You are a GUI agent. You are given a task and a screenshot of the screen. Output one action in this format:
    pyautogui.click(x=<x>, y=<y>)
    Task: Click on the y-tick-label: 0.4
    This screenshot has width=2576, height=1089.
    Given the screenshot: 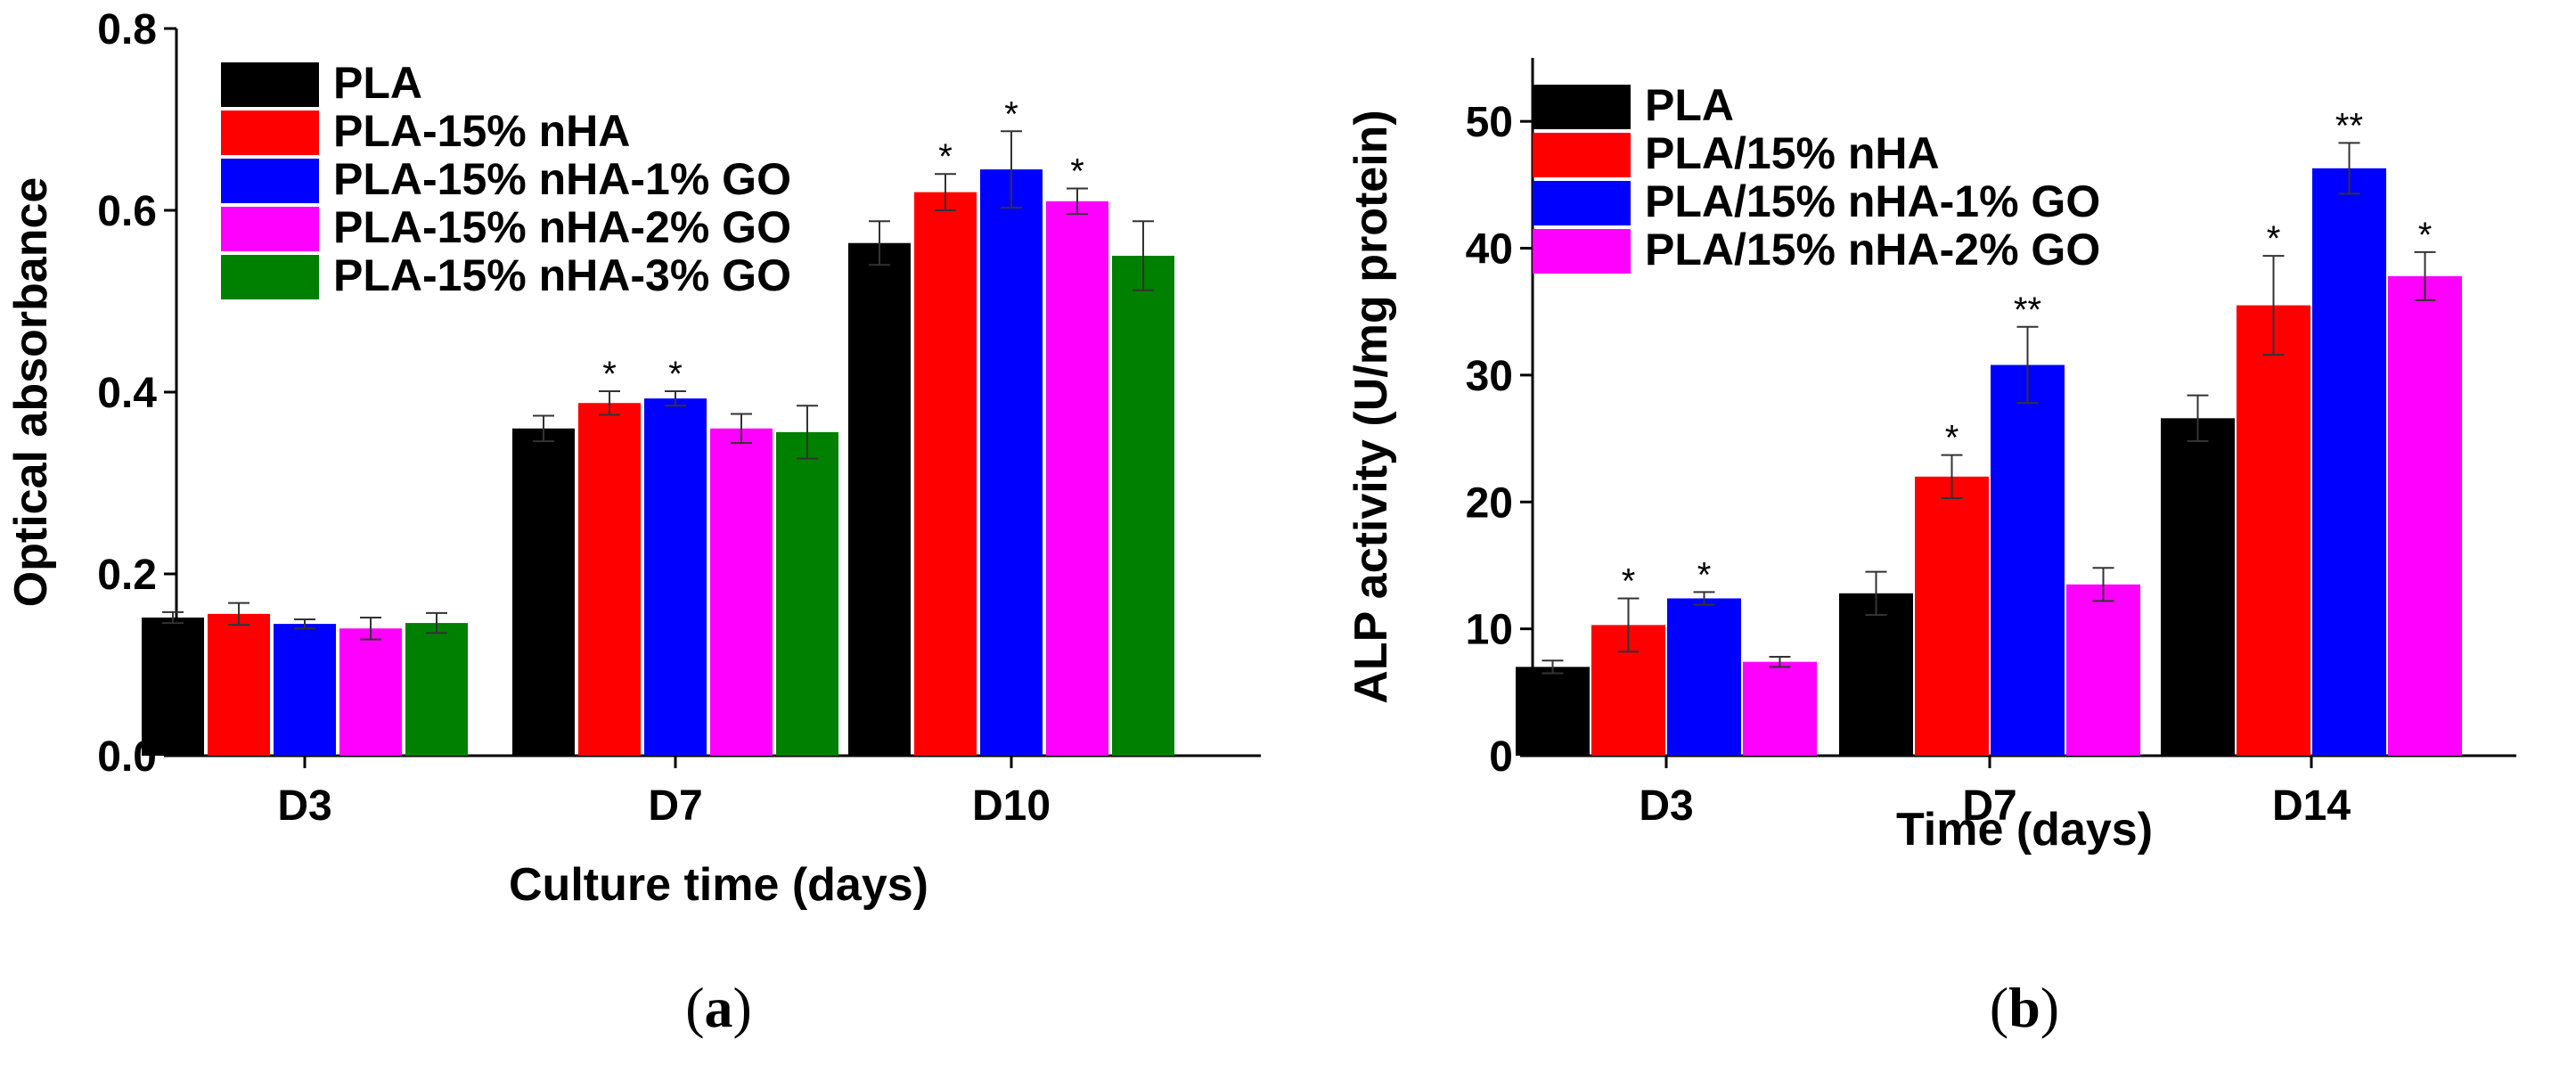 What is the action you would take?
    pyautogui.click(x=127, y=393)
    